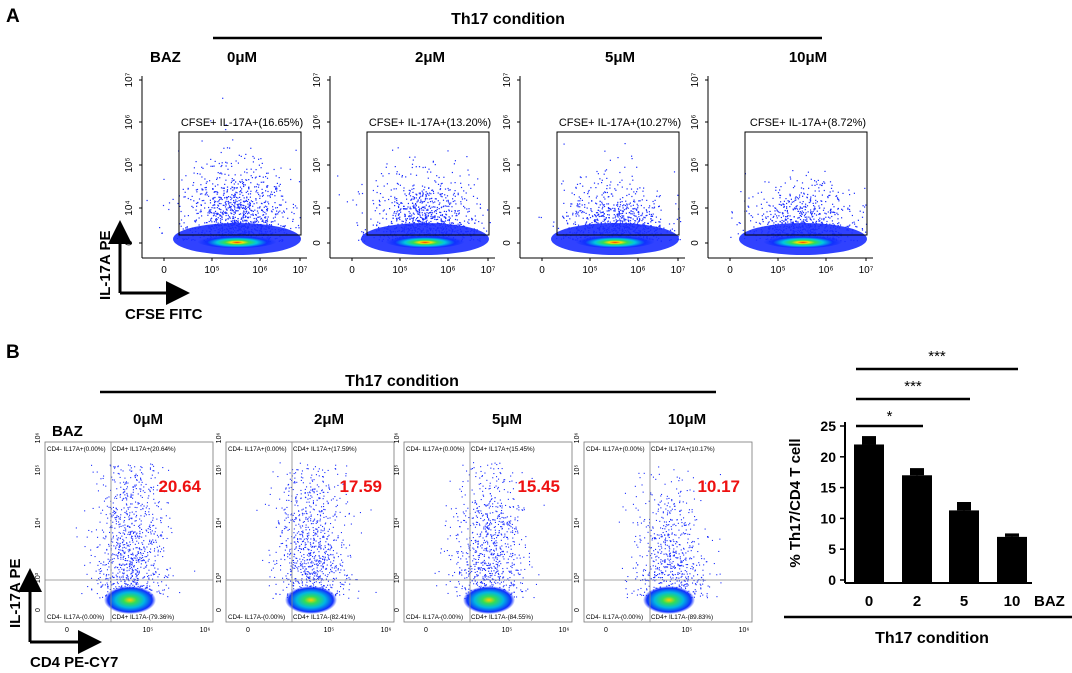 This screenshot has height=673, width=1072. Describe the element at coordinates (695, 207) in the screenshot. I see `y-tick-label: 10⁴` at that location.